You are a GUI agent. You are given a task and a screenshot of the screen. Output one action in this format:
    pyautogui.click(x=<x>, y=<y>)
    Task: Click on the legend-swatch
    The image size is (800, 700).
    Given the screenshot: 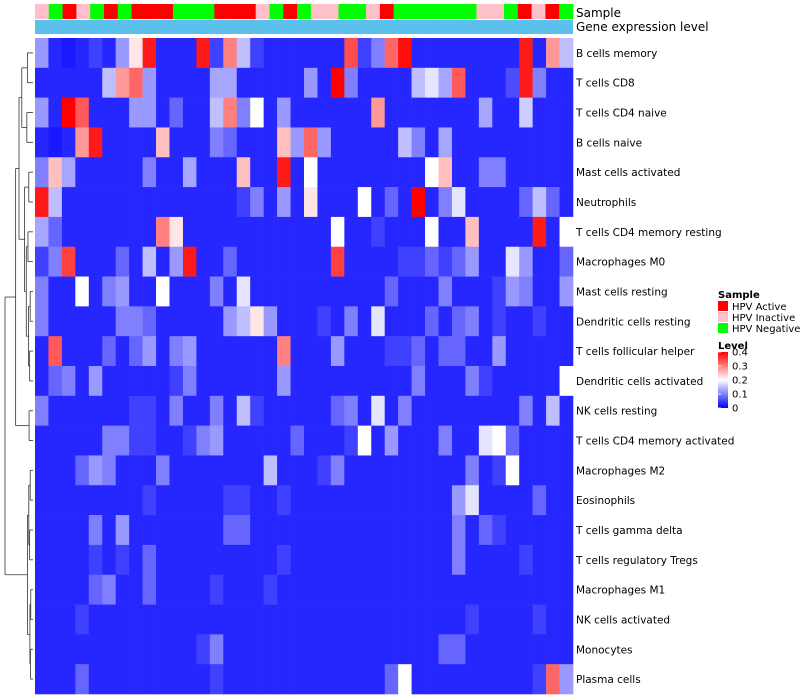 What is the action you would take?
    pyautogui.click(x=723, y=328)
    